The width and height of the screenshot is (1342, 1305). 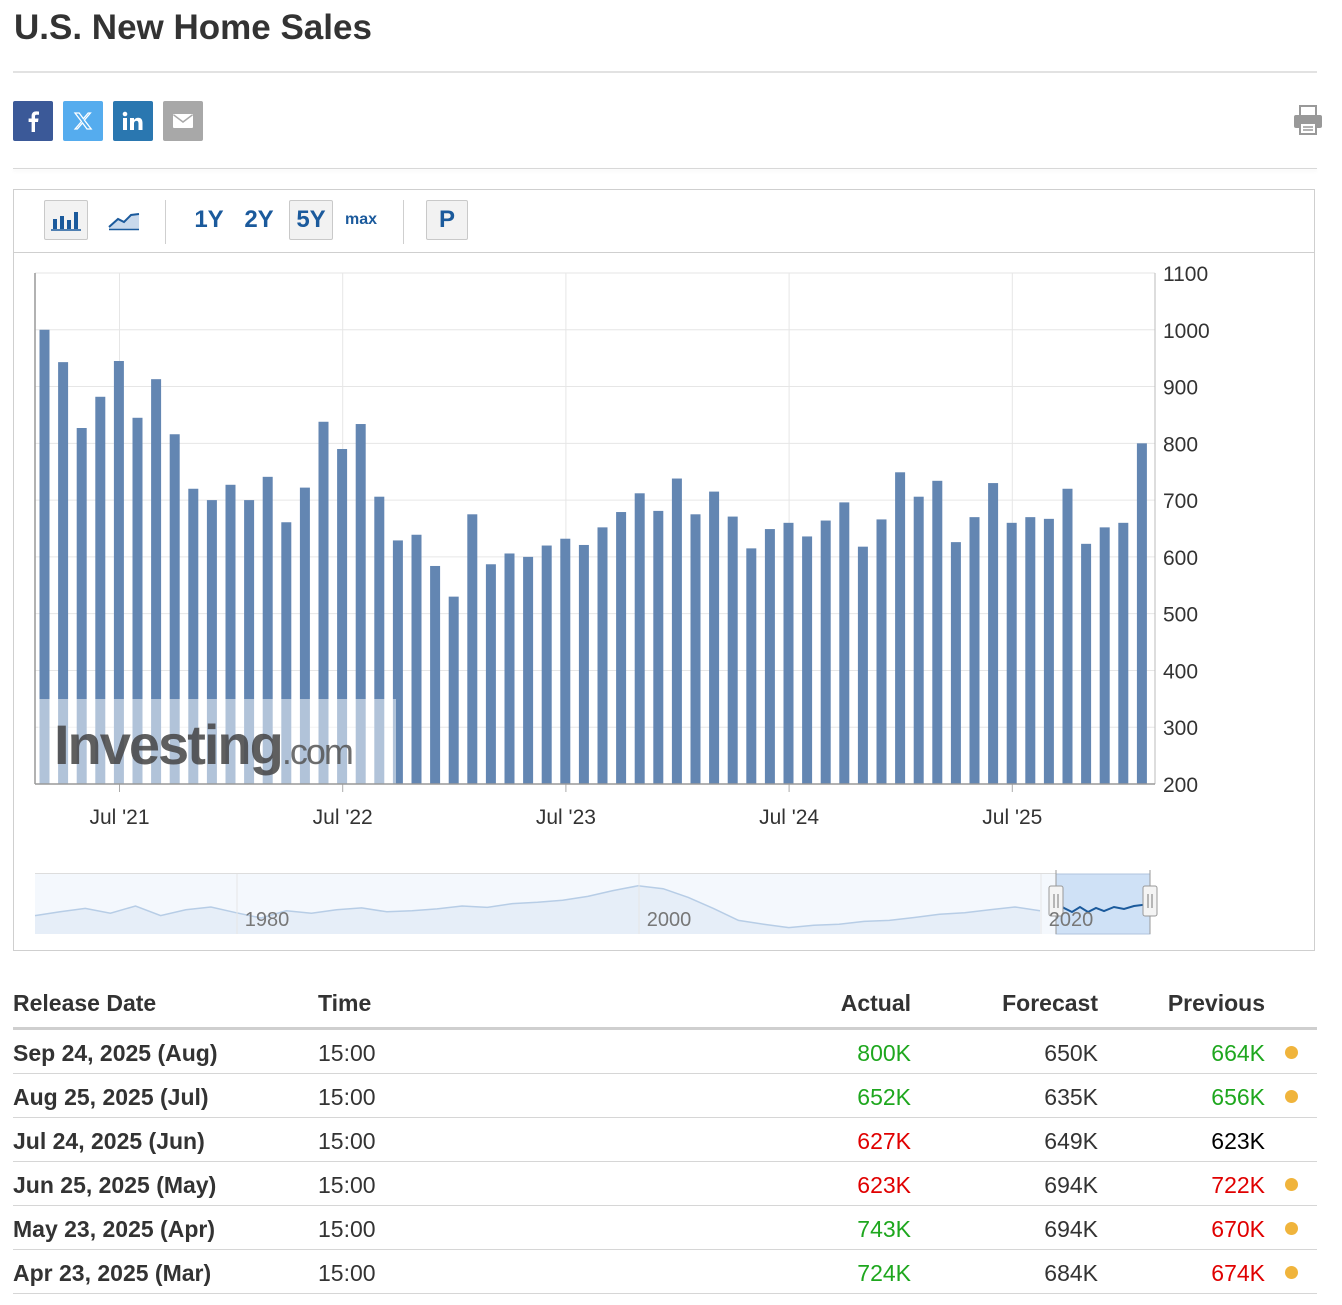 I want to click on facebook-share-button, so click(x=33, y=121).